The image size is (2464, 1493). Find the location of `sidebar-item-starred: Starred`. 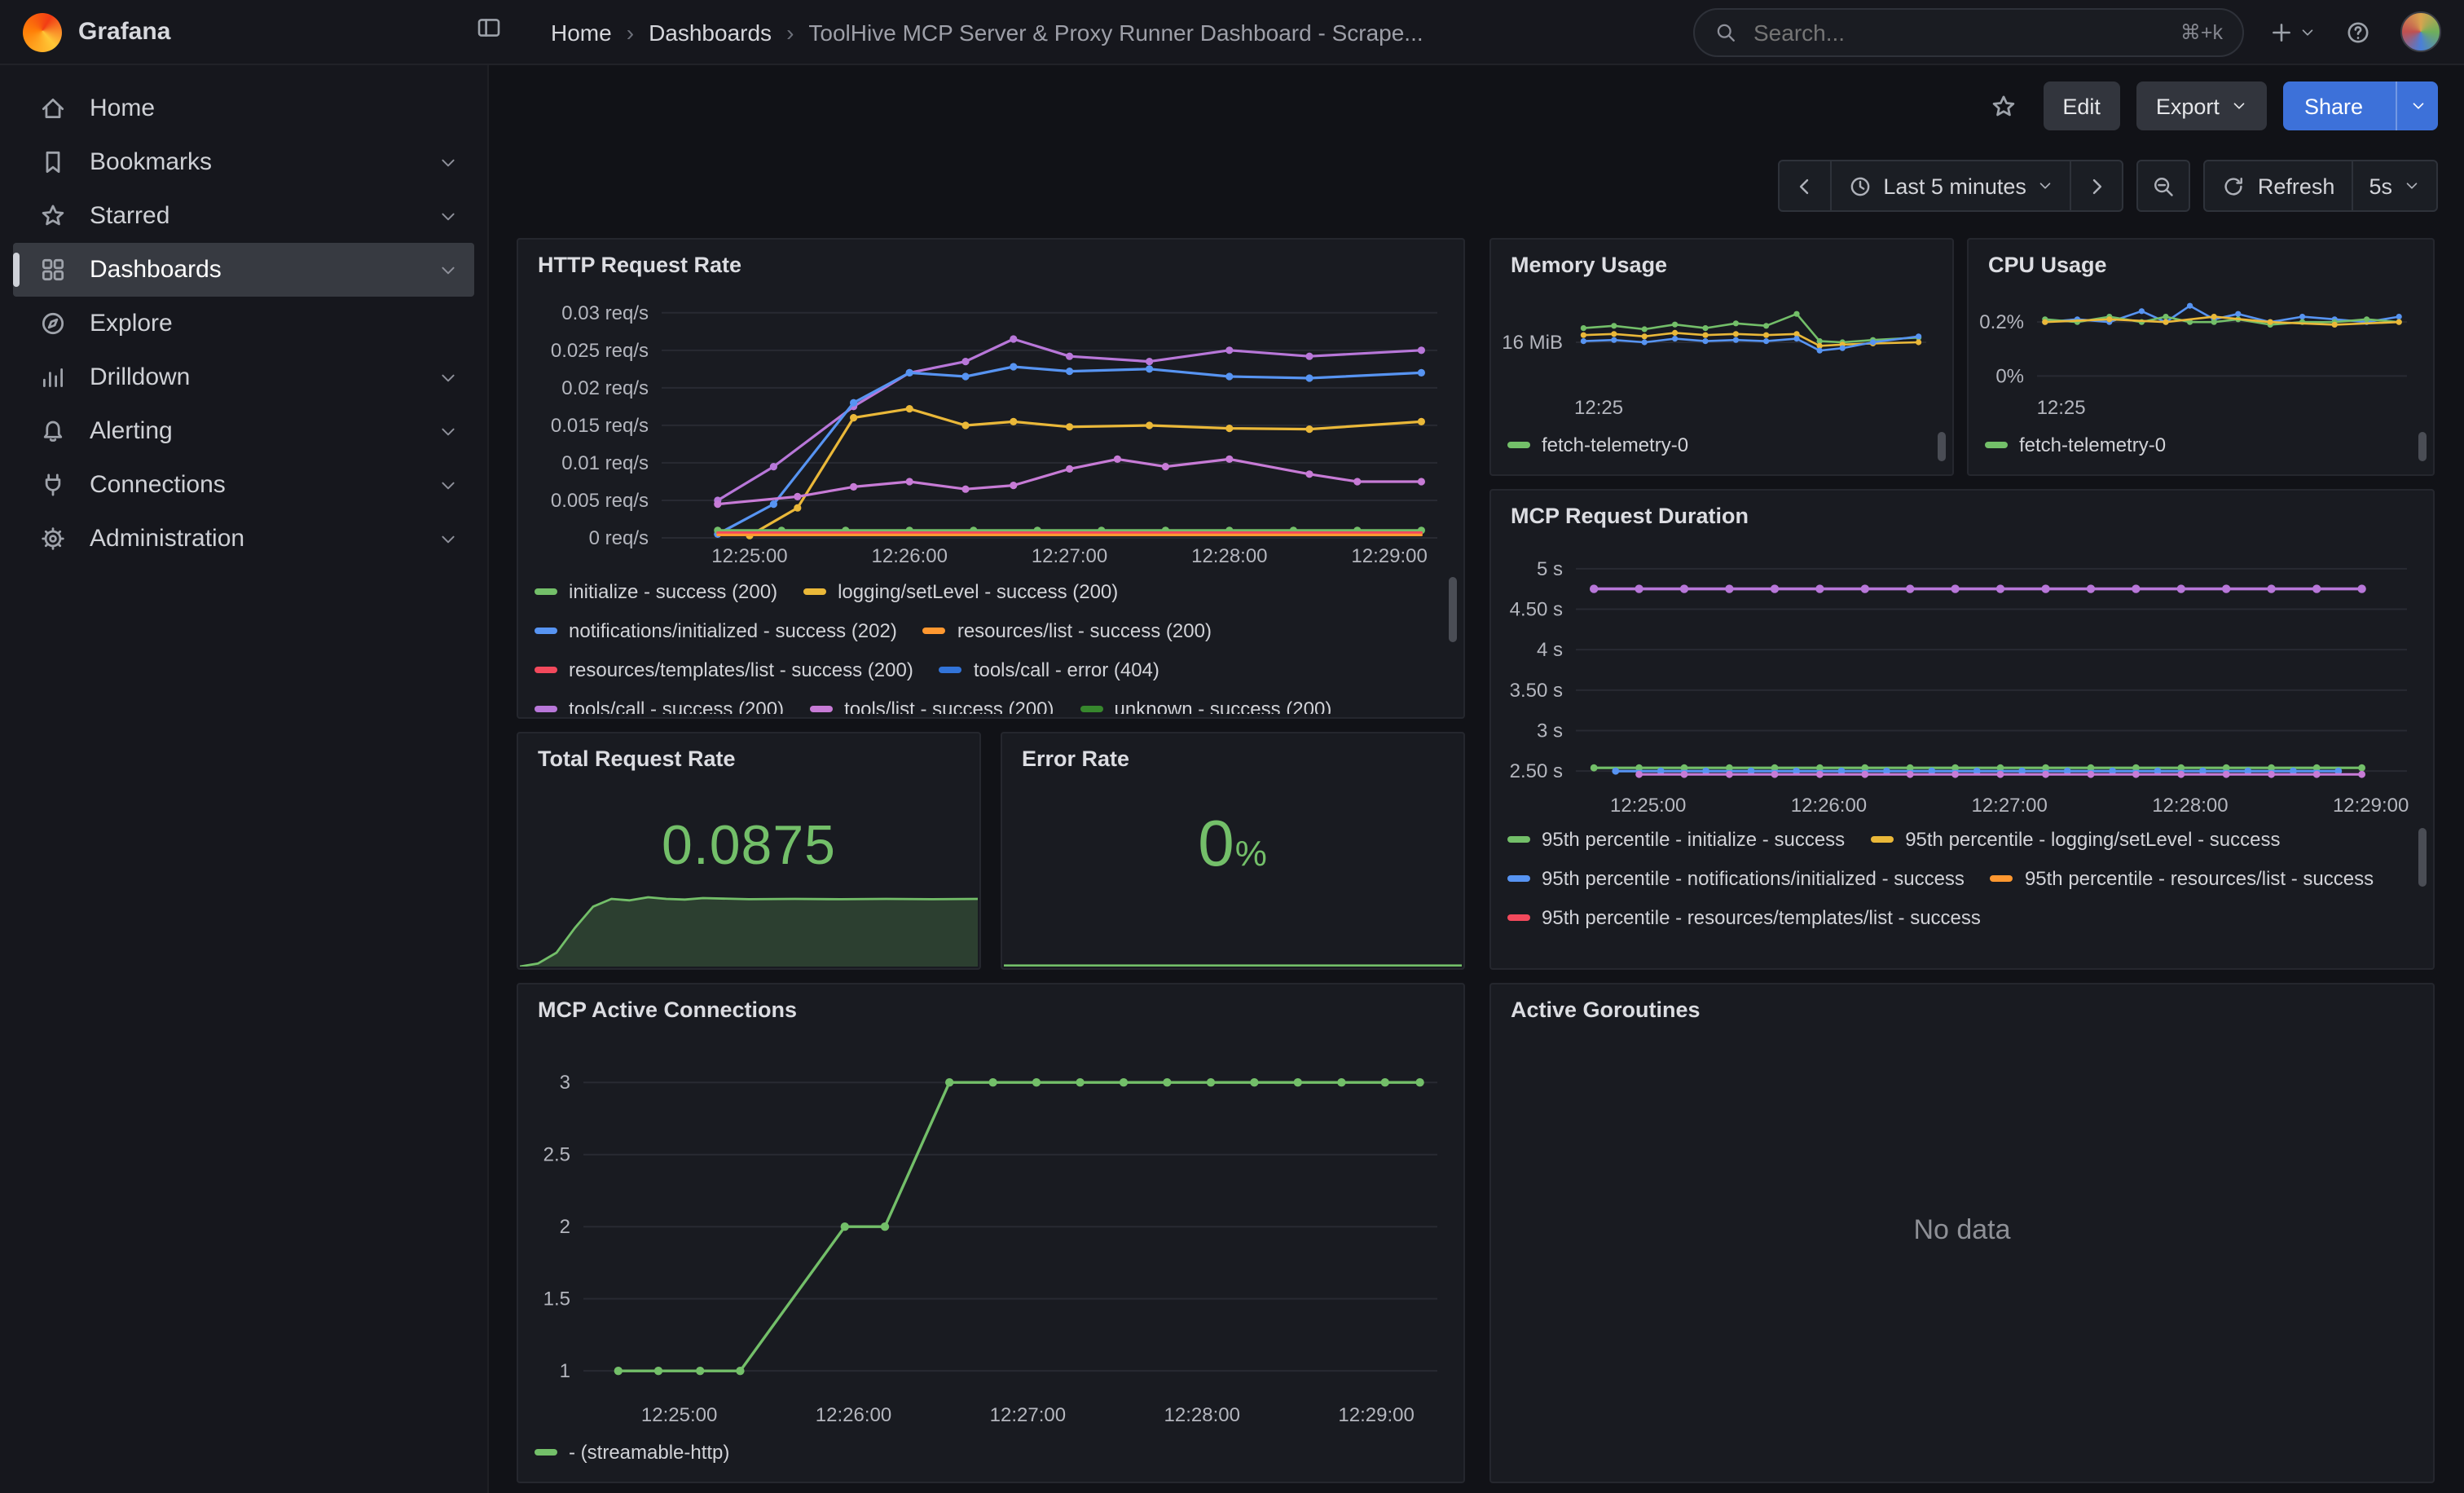

sidebar-item-starred: Starred is located at coordinates (243, 216).